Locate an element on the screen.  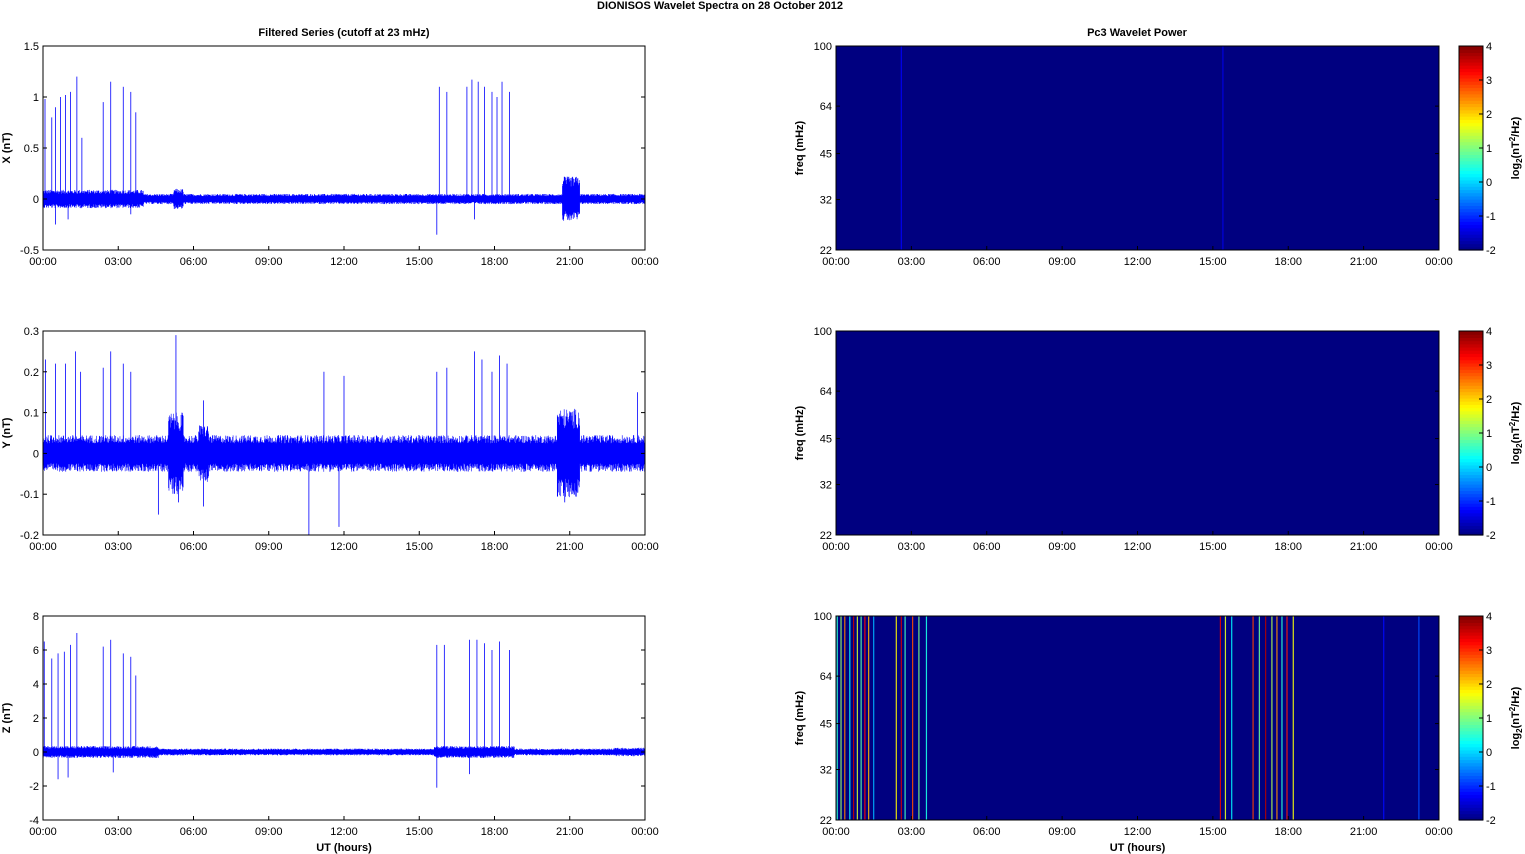
y-tick-label: 0.2 is located at coordinates (31, 373).